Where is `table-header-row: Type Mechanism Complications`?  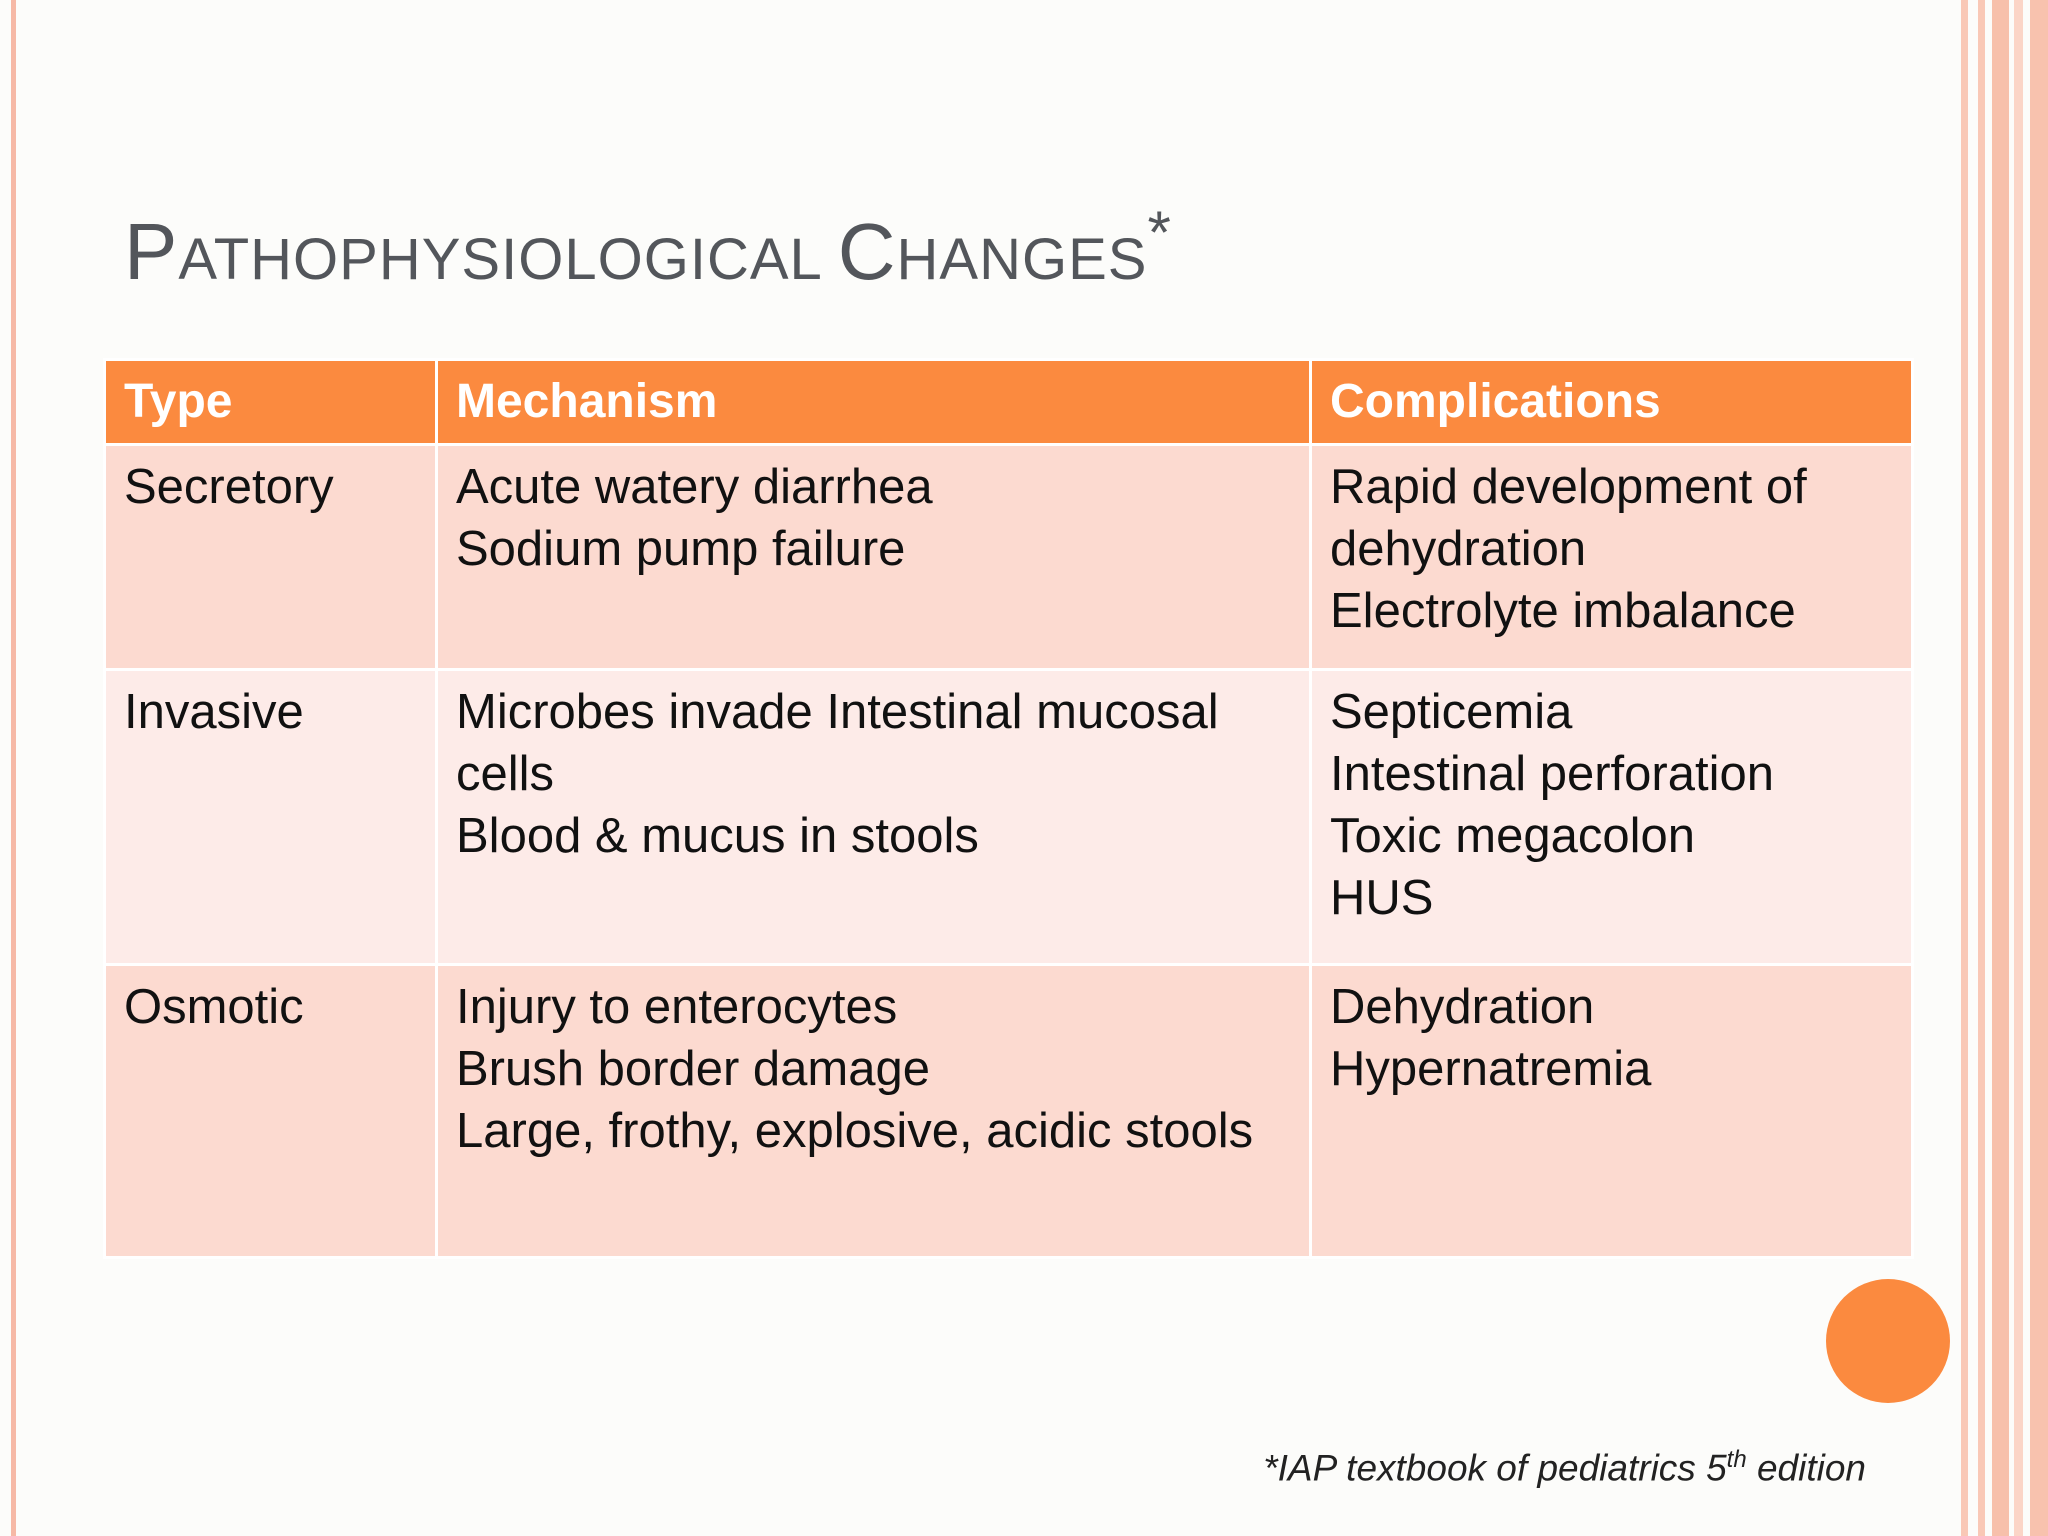 table-header-row: Type Mechanism Complications is located at coordinates (1008, 402).